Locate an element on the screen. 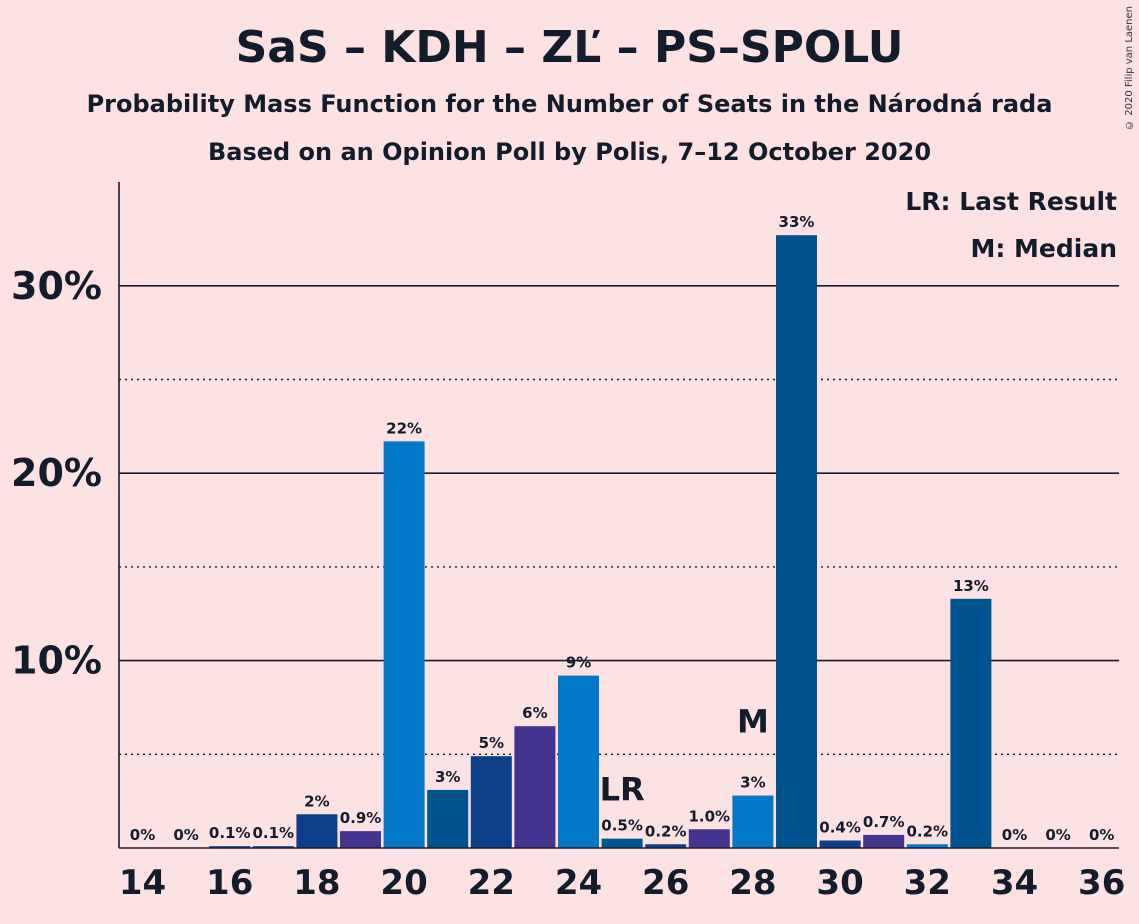 The width and height of the screenshot is (1139, 924). y-tick-label: 30% is located at coordinates (56, 286).